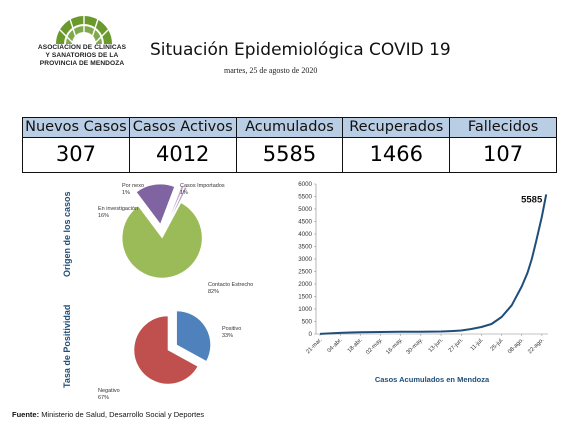  I want to click on x-tick-label: 21-mar., so click(314, 346).